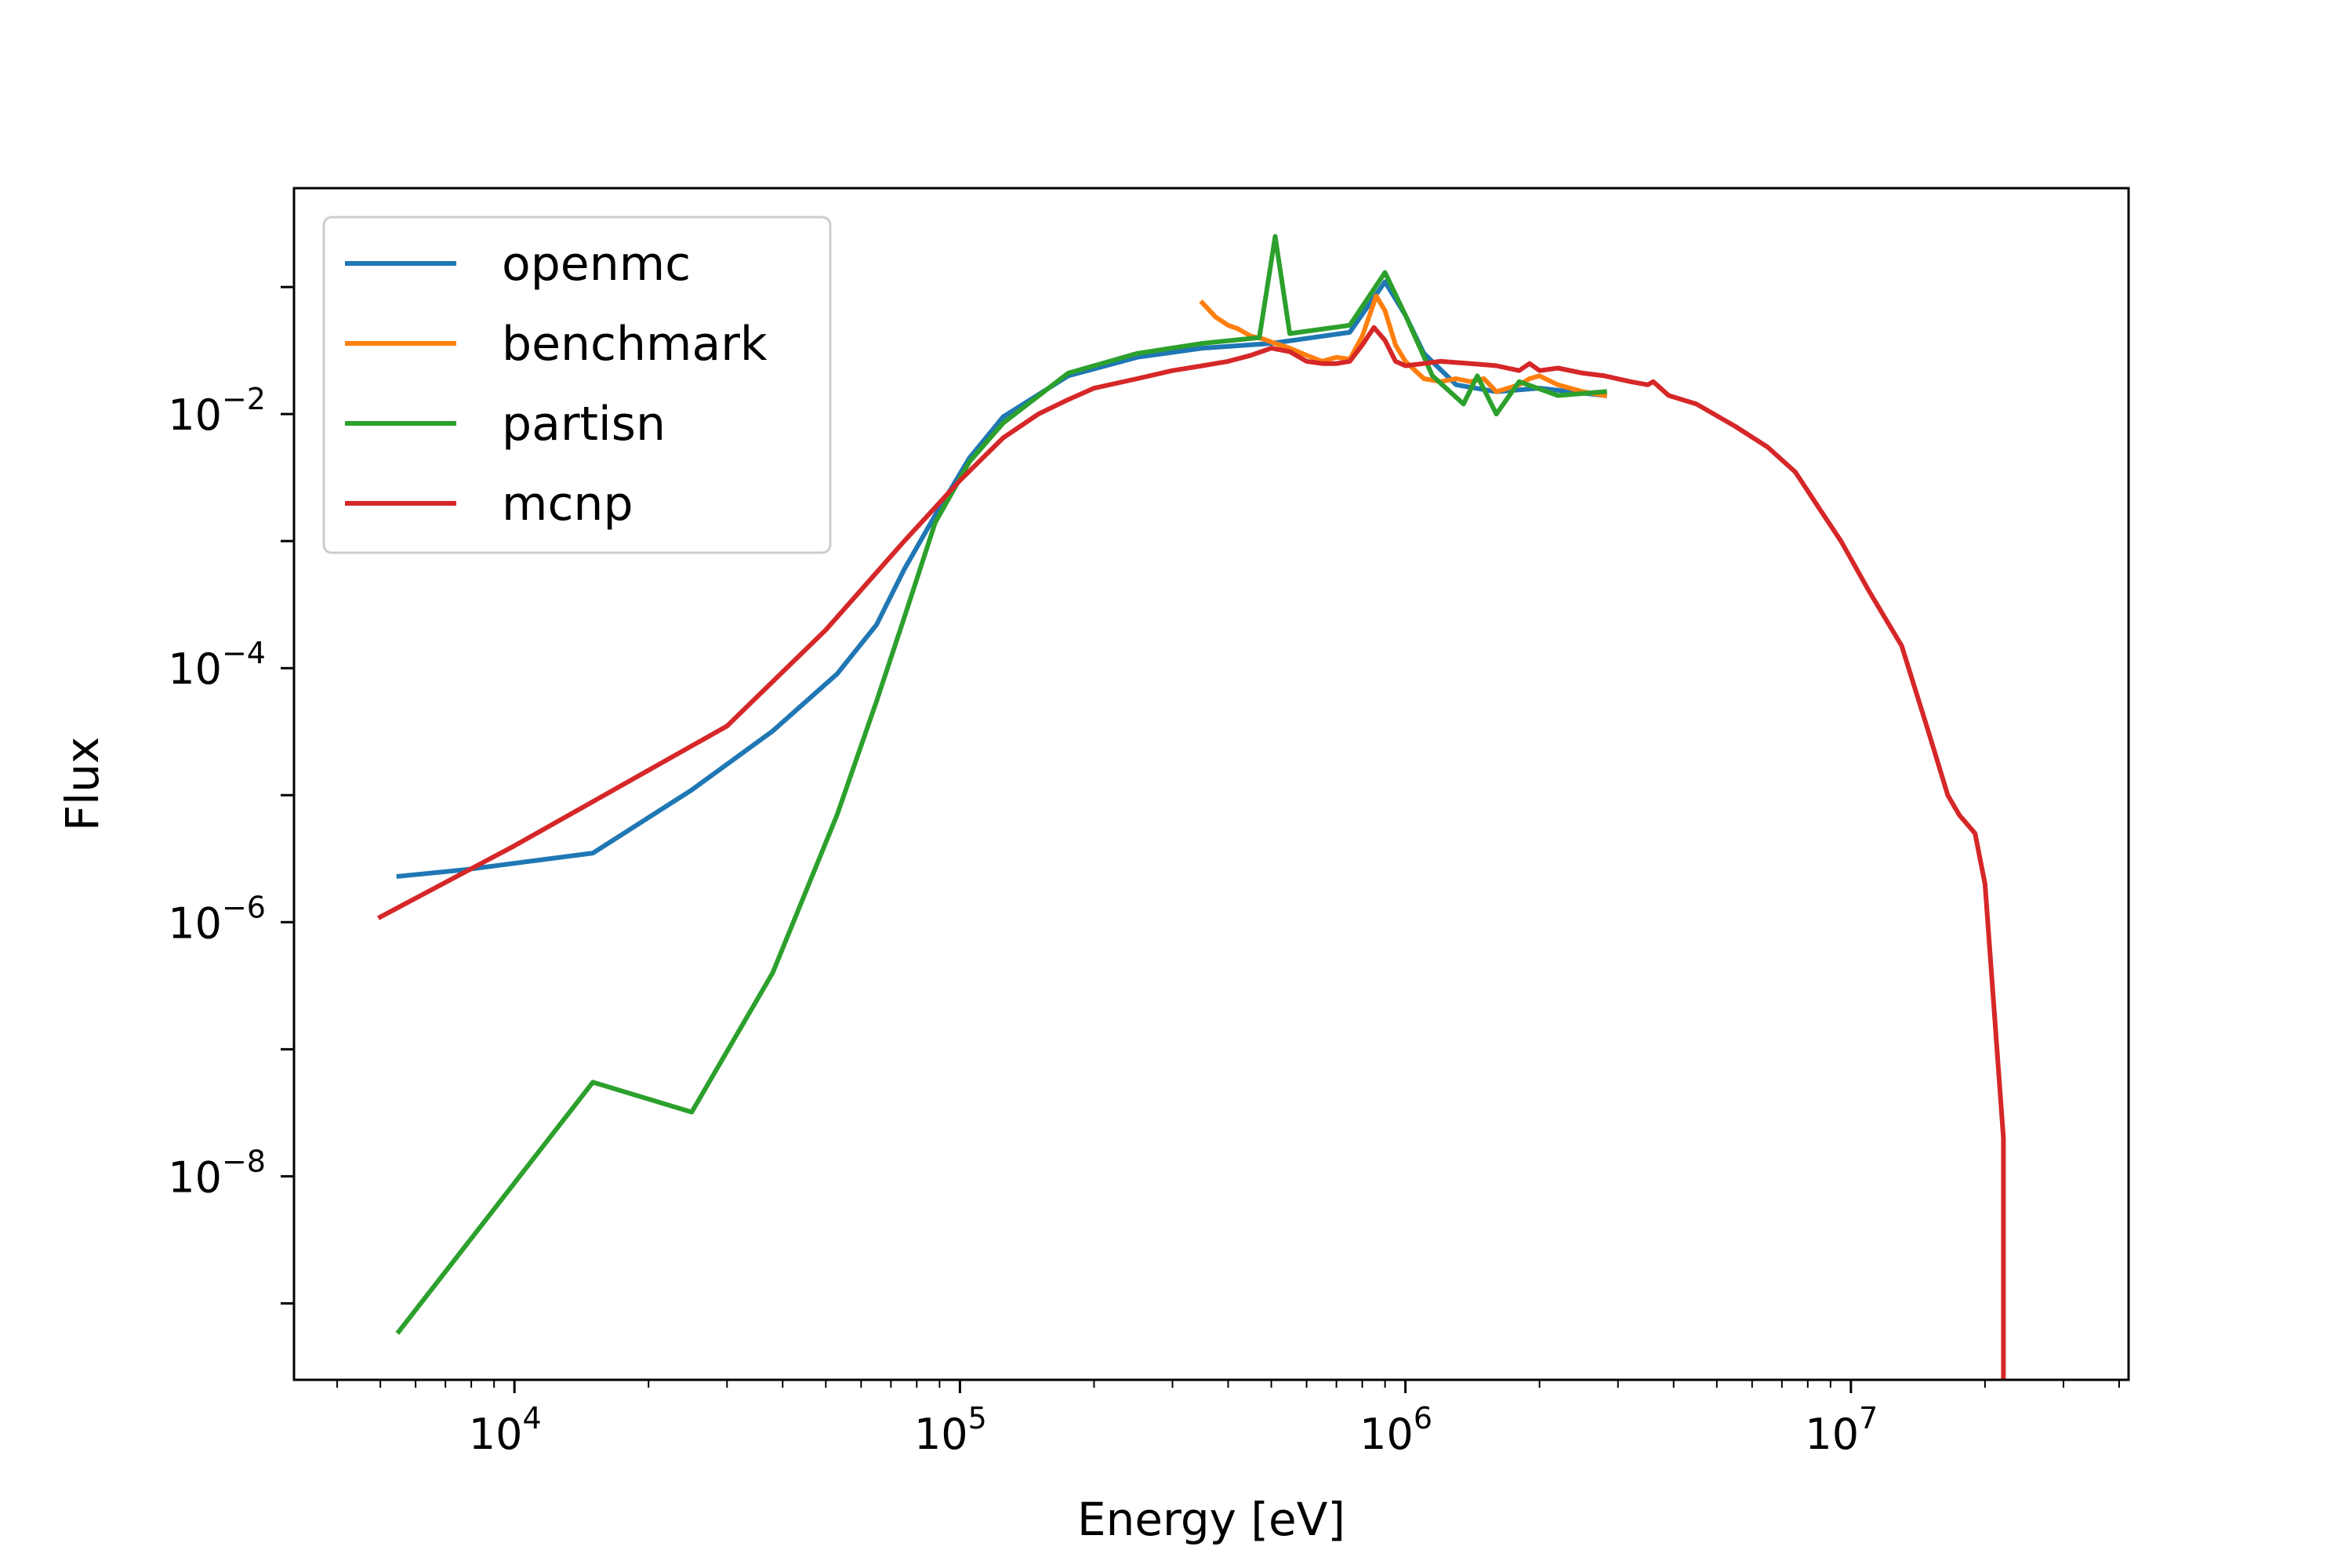 This screenshot has height=1568, width=2352. I want to click on y-tick-label: 10⁻⁴, so click(217, 665).